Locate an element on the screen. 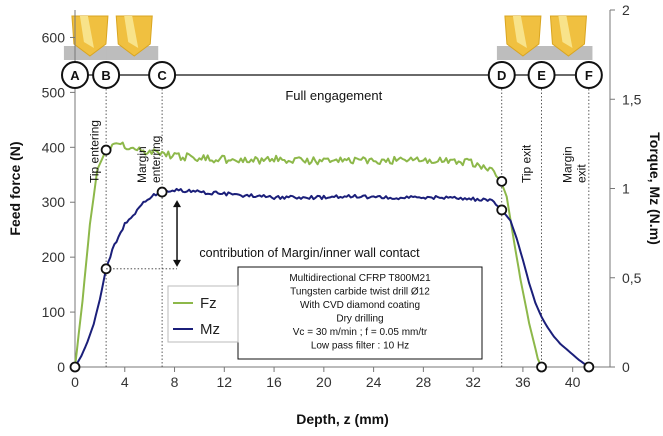 The height and width of the screenshot is (436, 663). x-tick-label: 36 is located at coordinates (523, 382).